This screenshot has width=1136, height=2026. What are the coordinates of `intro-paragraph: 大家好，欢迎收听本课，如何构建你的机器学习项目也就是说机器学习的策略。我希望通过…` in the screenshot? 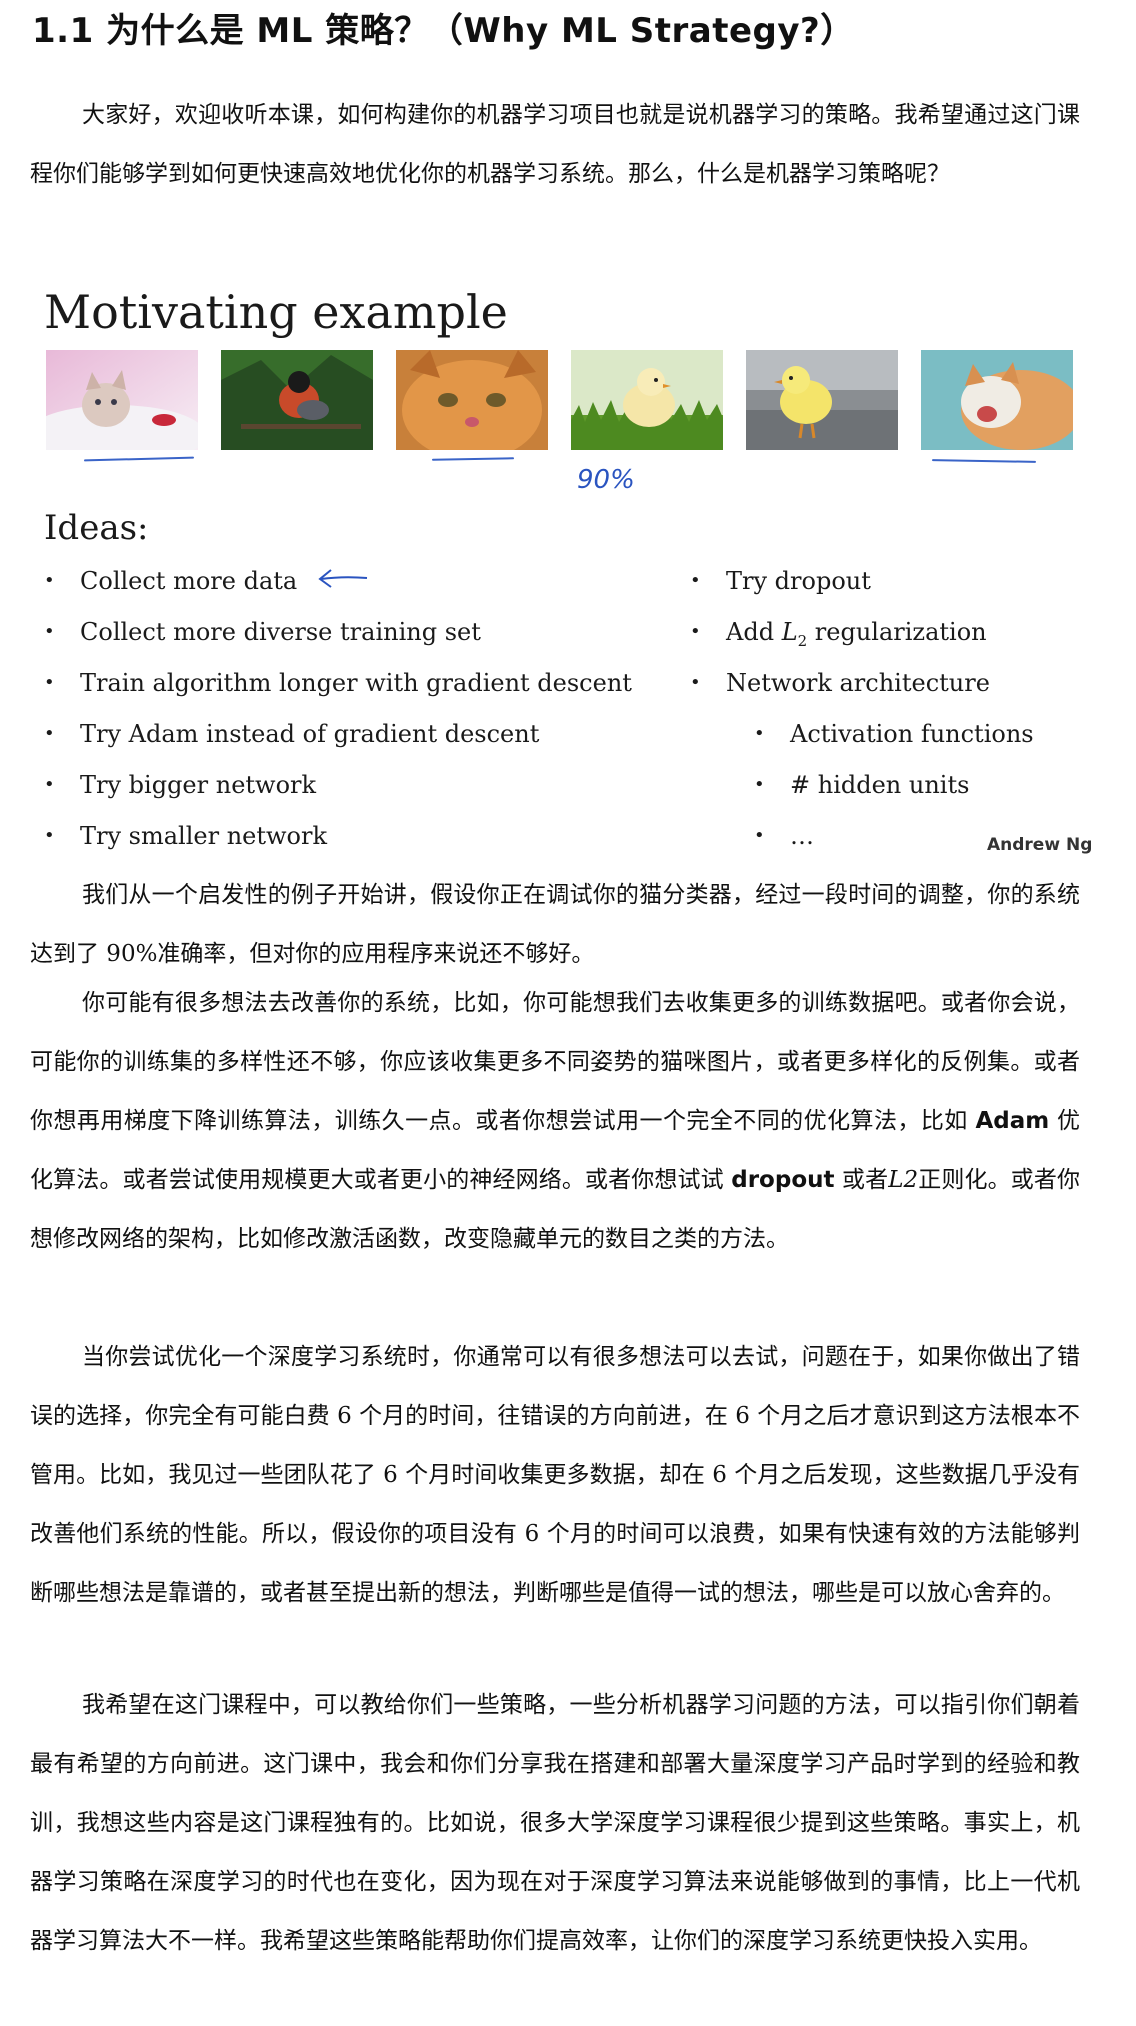 It's located at (555, 144).